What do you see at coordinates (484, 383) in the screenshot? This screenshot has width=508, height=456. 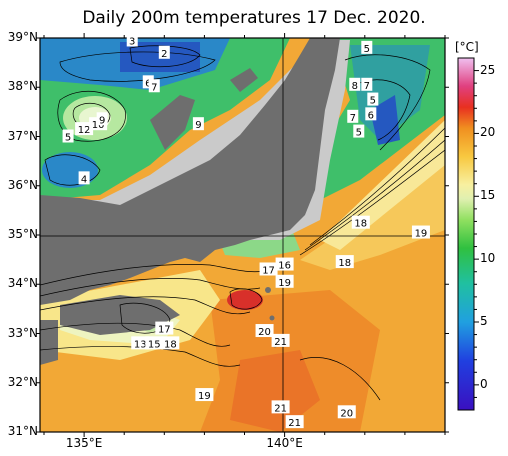 I see `colorbar-label: 0` at bounding box center [484, 383].